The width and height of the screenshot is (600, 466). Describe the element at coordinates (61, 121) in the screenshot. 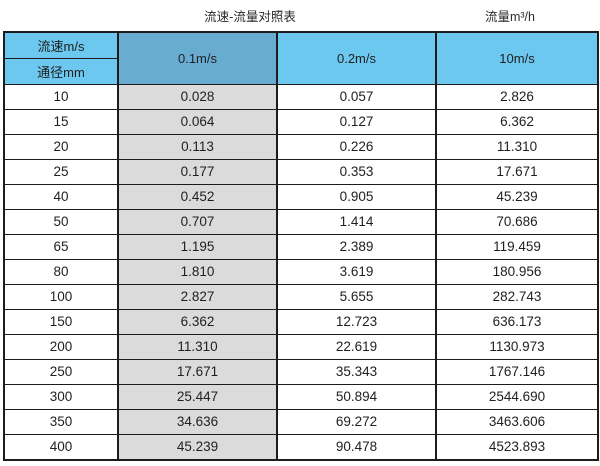

I see `cell-diameter: 15` at that location.